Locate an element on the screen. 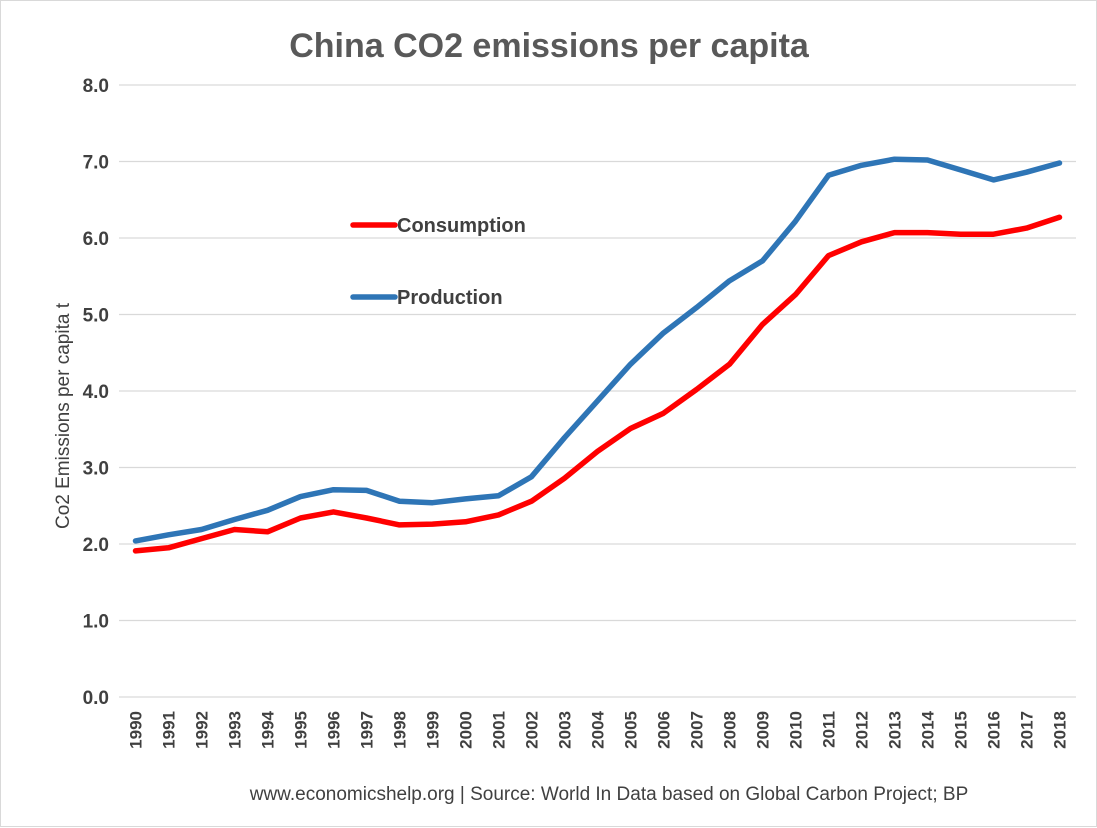 The image size is (1097, 828). x-tick-label: 1990 is located at coordinates (136, 730).